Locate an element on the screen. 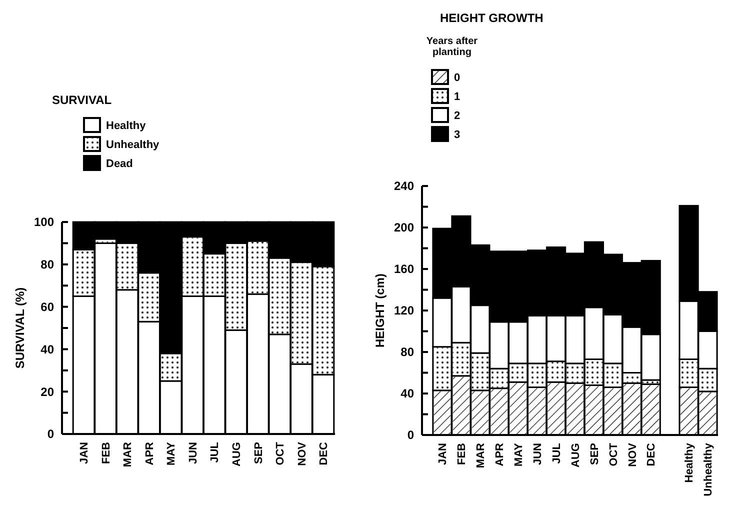  x-tick-label: Unhealthy is located at coordinates (708, 469).